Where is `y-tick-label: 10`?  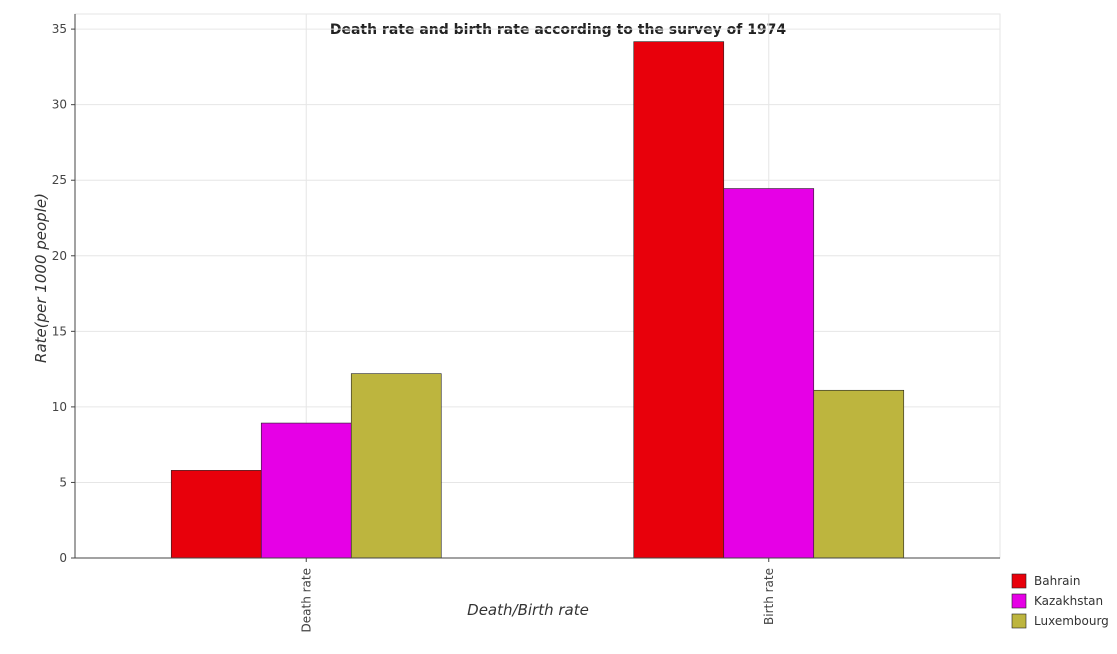
y-tick-label: 10 is located at coordinates (59, 407).